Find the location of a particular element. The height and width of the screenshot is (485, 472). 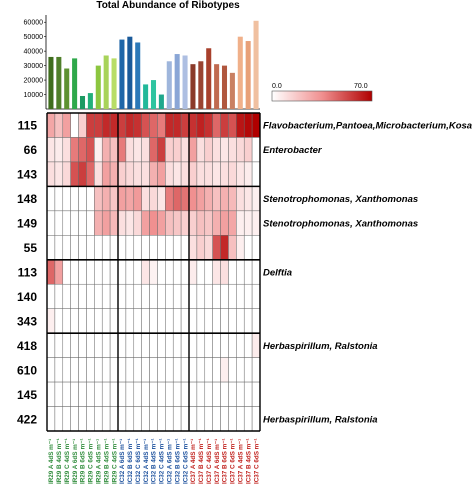

color-scale-bar is located at coordinates (322, 96).